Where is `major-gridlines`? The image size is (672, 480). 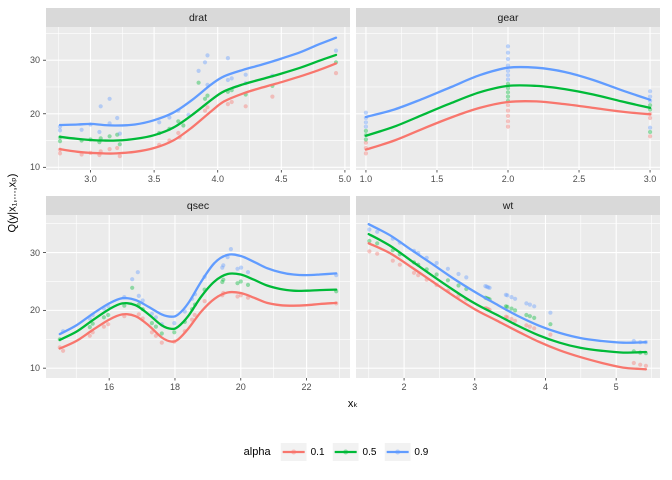 major-gridlines is located at coordinates (508, 98).